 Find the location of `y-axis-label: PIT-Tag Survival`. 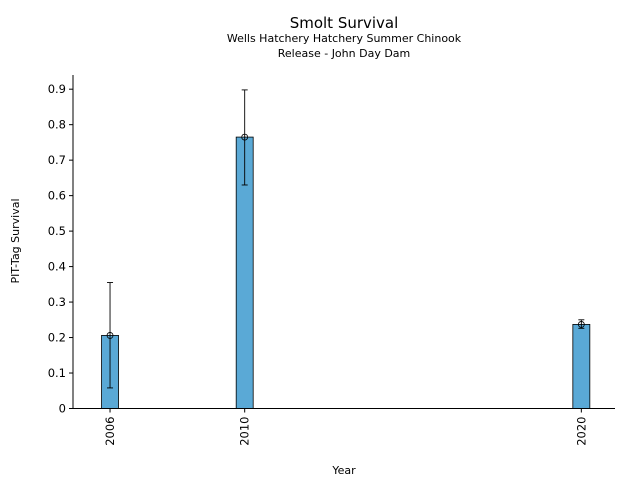

y-axis-label: PIT-Tag Survival is located at coordinates (15, 240).